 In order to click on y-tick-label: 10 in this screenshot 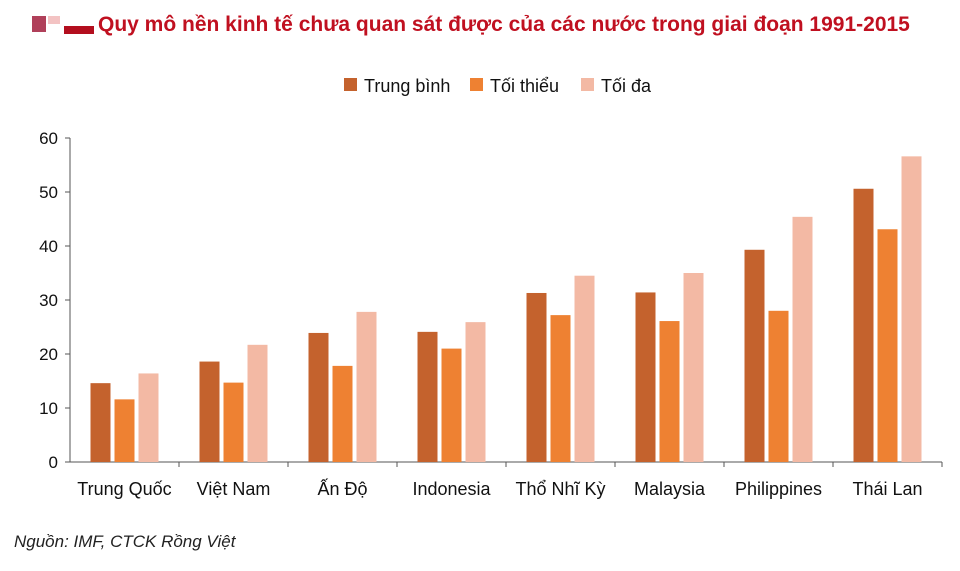, I will do `click(48, 408)`.